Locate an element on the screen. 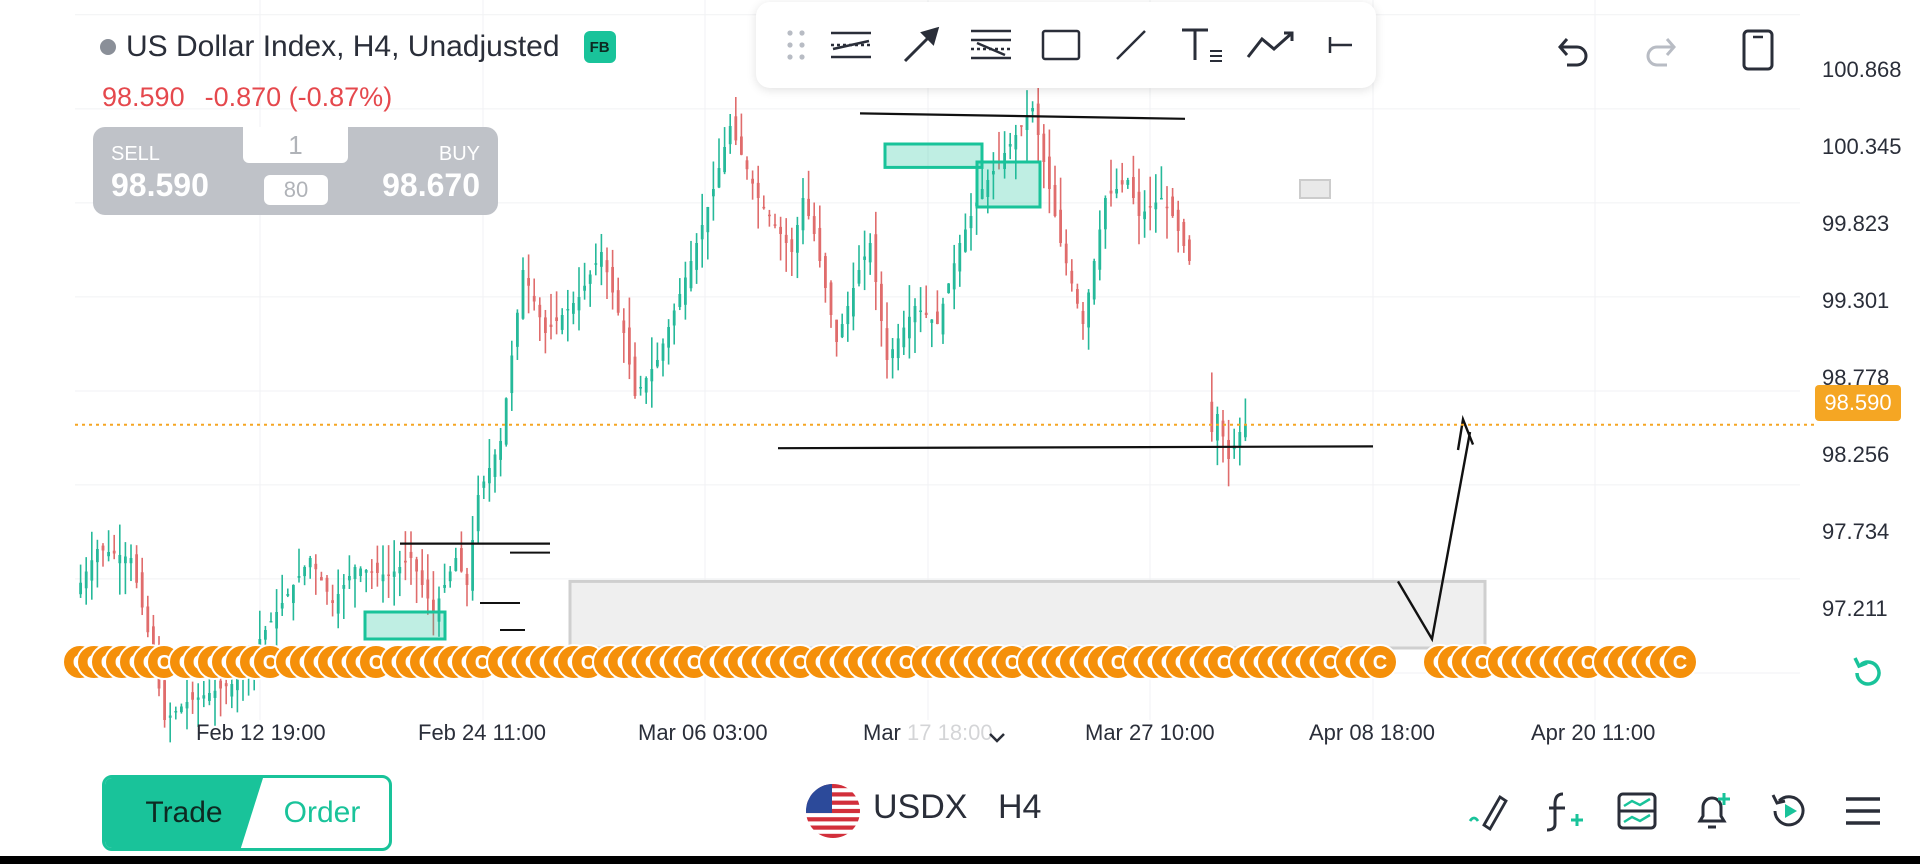 The image size is (1920, 864). arrow-icon is located at coordinates (921, 45).